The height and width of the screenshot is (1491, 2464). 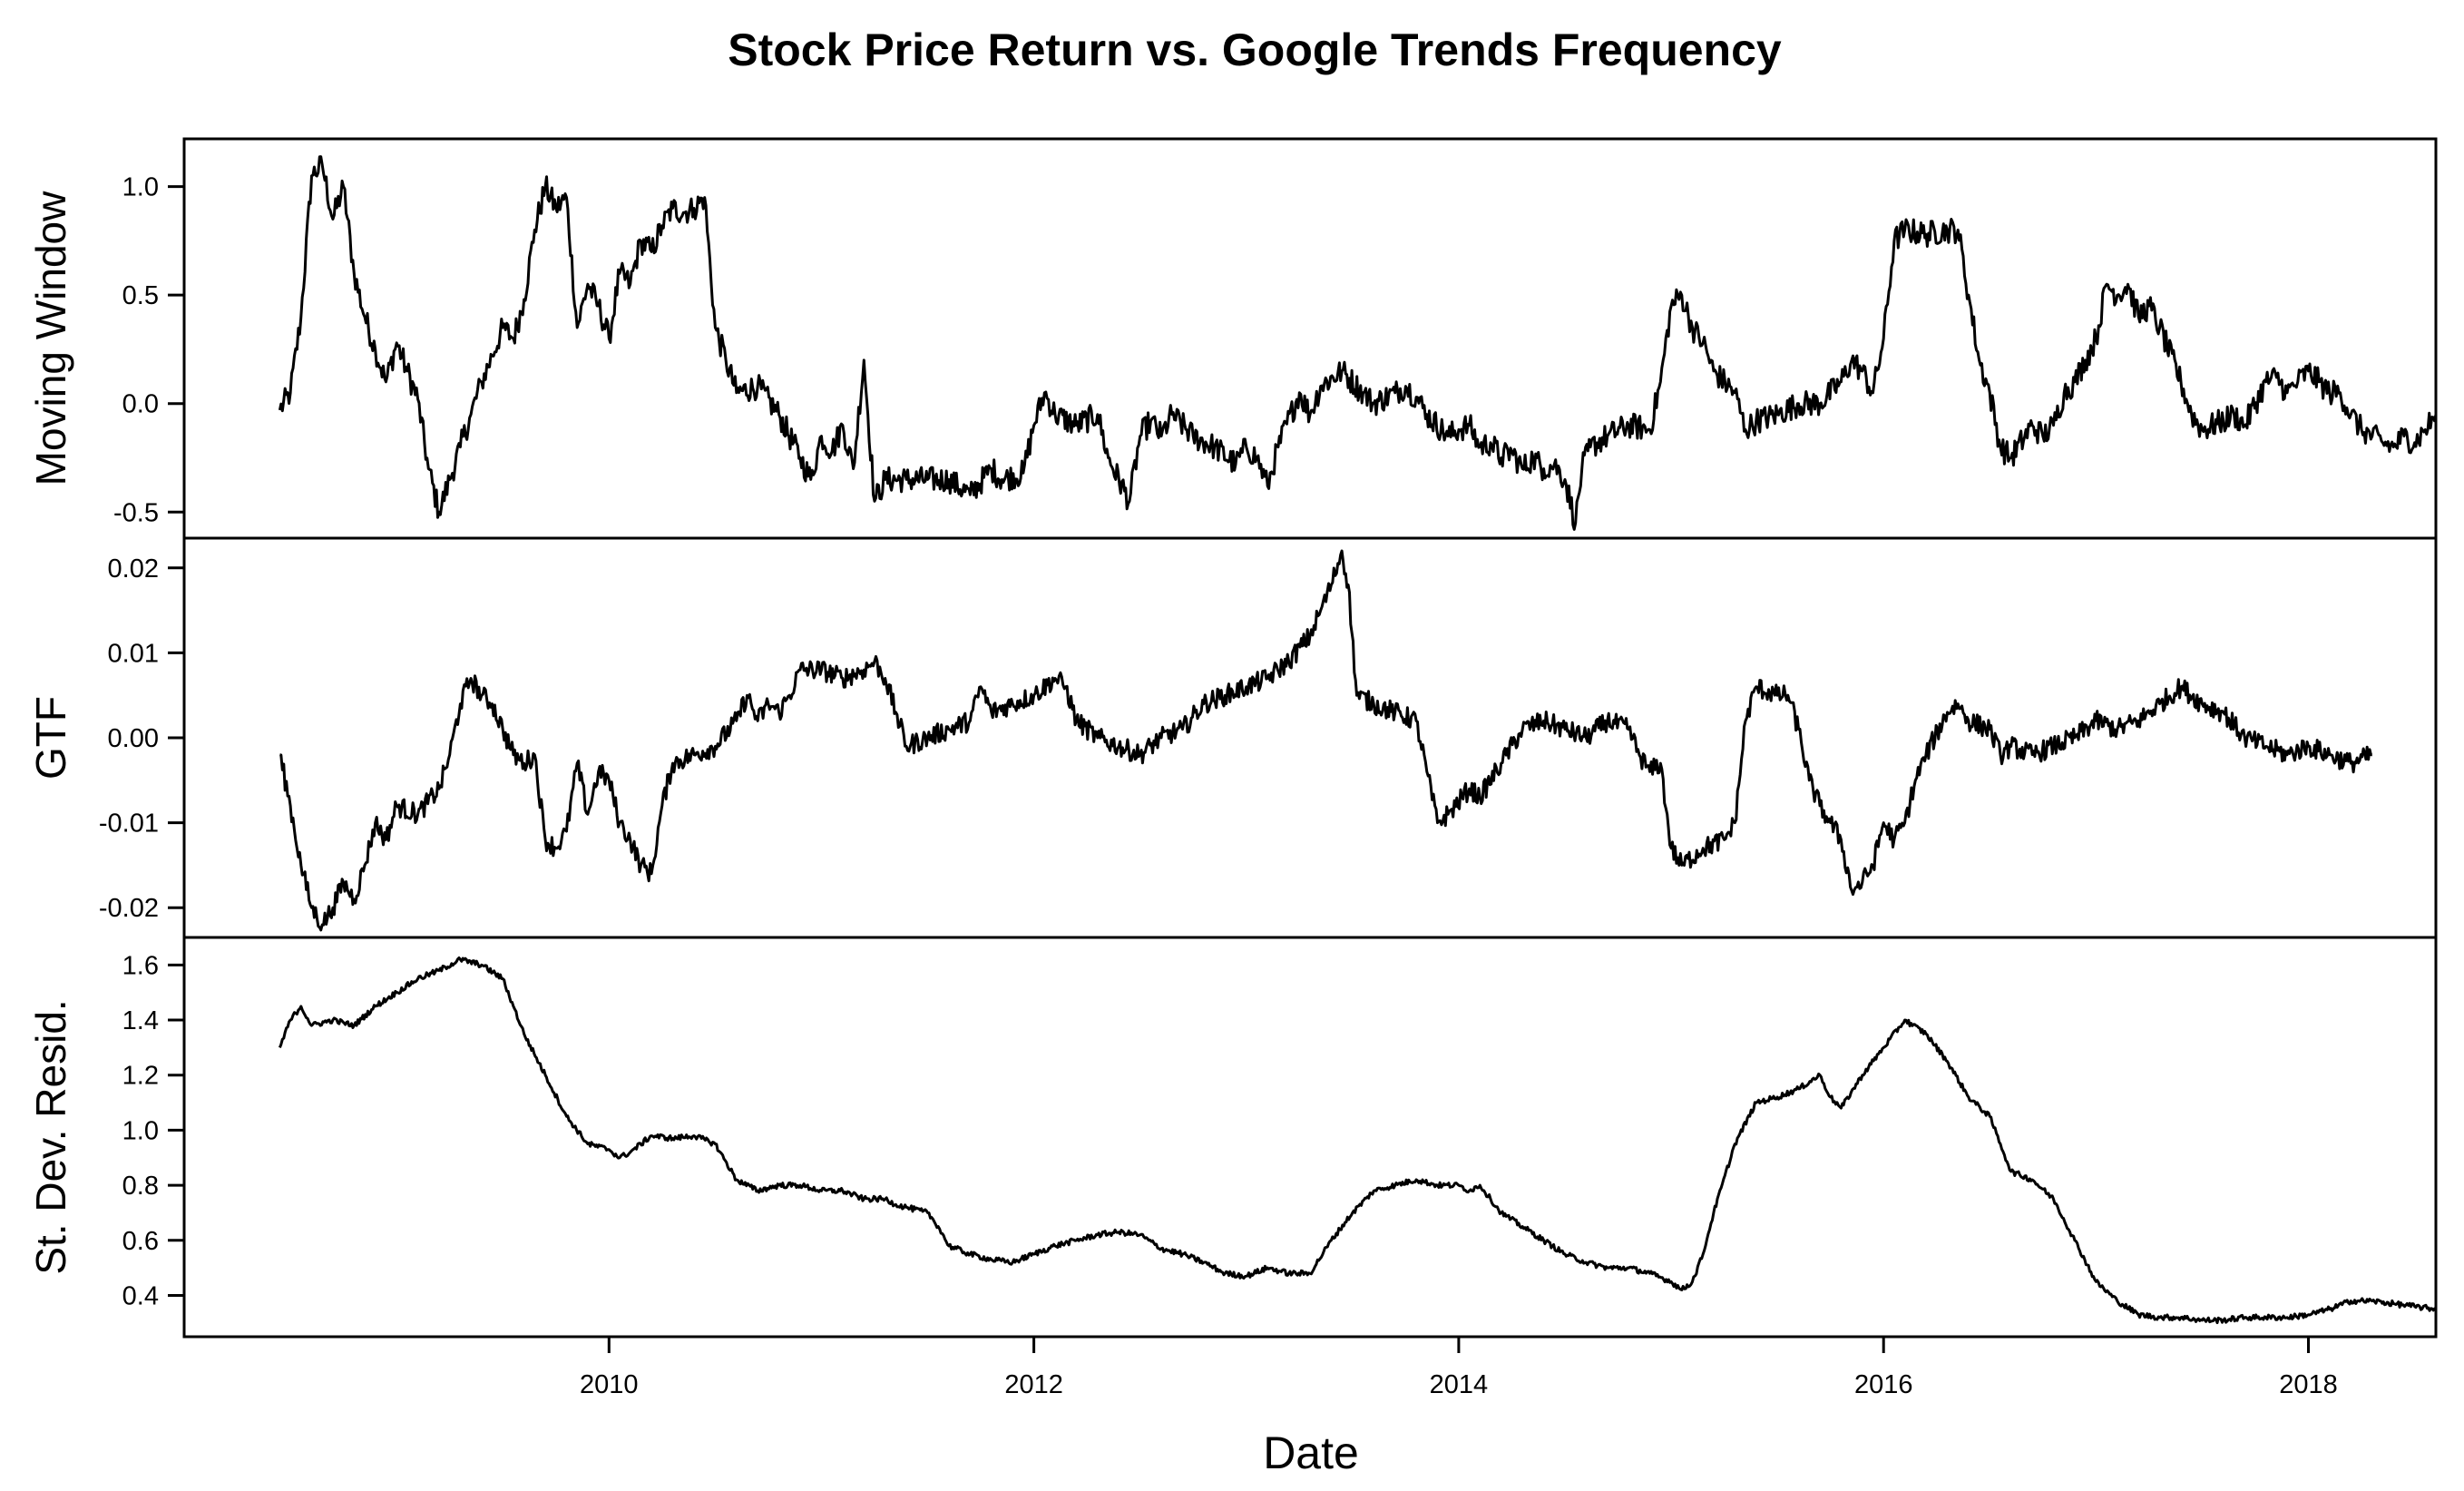 What do you see at coordinates (133, 569) in the screenshot?
I see `y-tick-label: 0.02` at bounding box center [133, 569].